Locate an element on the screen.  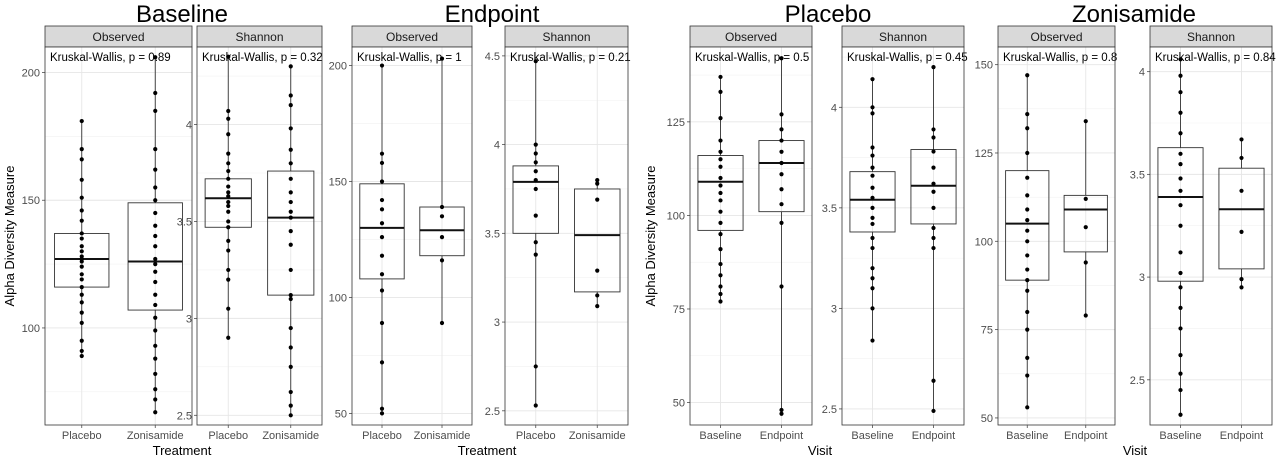
box-baseline is located at coordinates (872, 202).